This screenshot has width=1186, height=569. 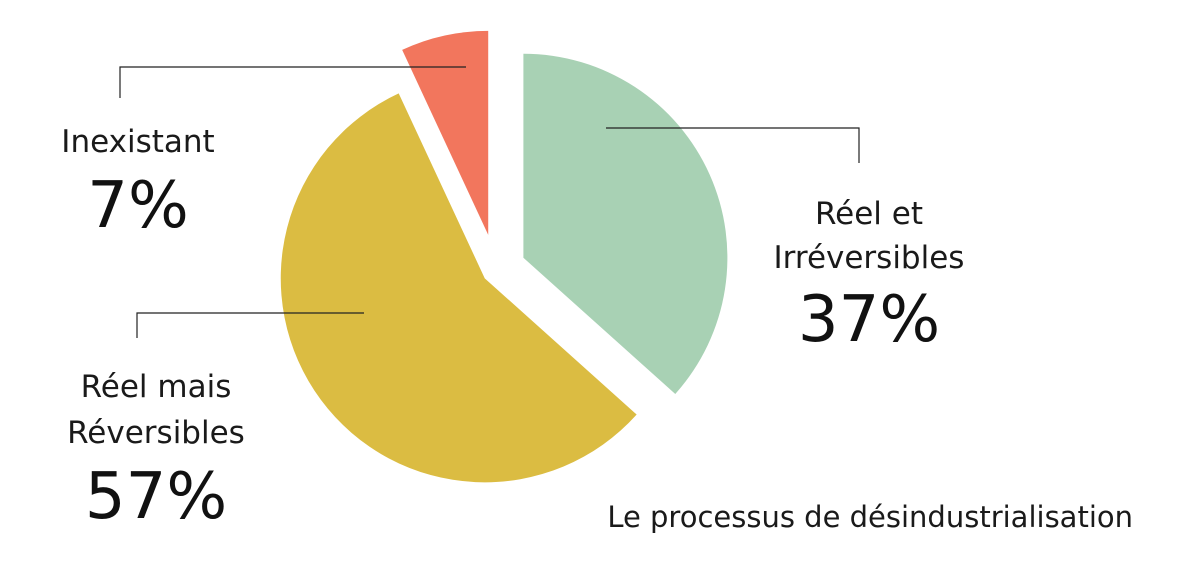 What do you see at coordinates (156, 497) in the screenshot?
I see `slice-value-reel-mais-reversibles: 57%` at bounding box center [156, 497].